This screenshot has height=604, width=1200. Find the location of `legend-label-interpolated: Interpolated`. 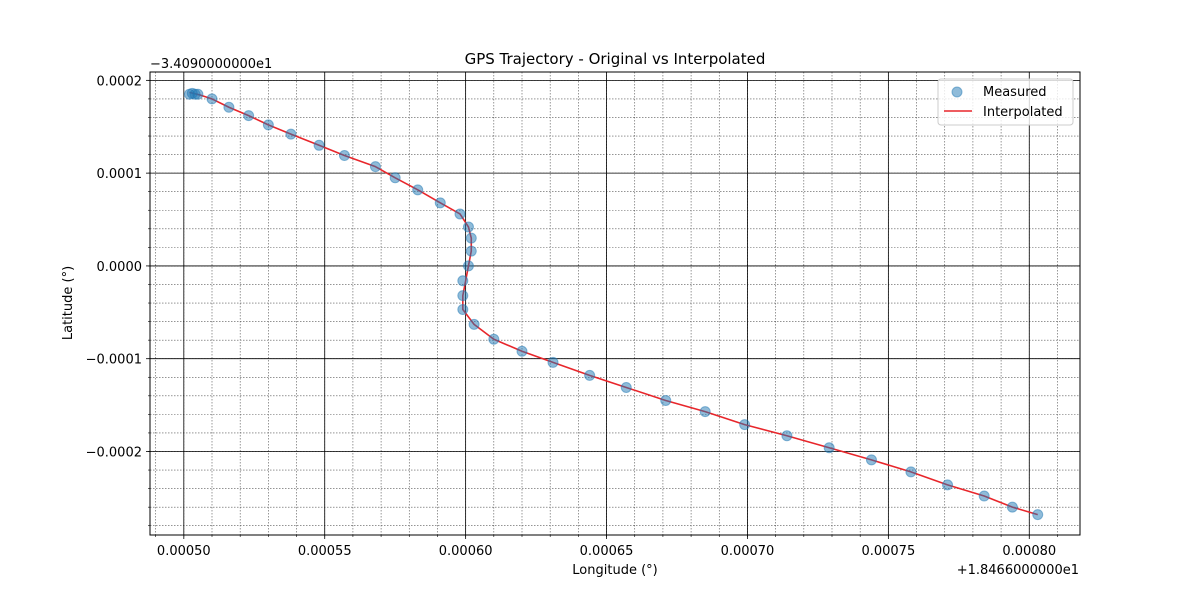

legend-label-interpolated: Interpolated is located at coordinates (1023, 112).